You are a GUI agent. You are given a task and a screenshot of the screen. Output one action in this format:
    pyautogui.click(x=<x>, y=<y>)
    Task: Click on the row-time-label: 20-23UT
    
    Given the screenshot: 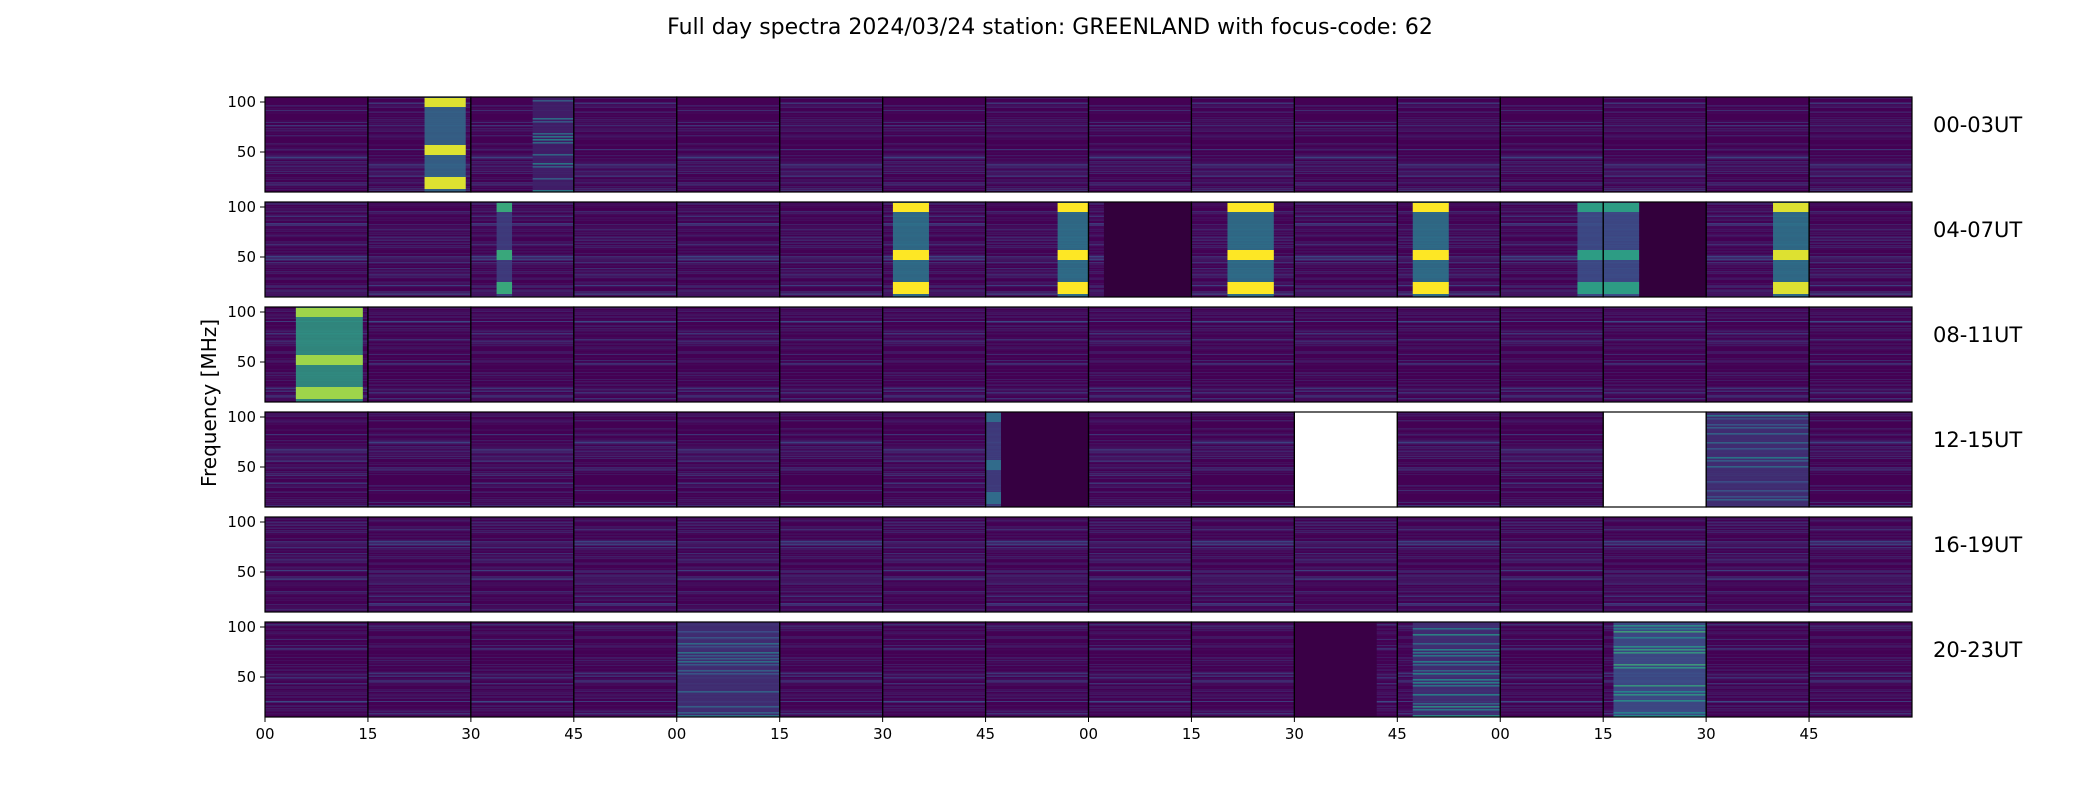 What is the action you would take?
    pyautogui.click(x=1977, y=650)
    